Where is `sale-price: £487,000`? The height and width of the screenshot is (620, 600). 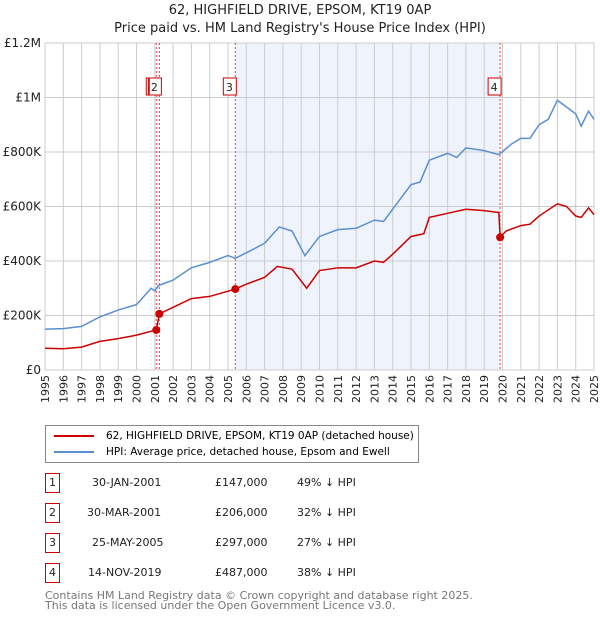
sale-price: £487,000 is located at coordinates (241, 572).